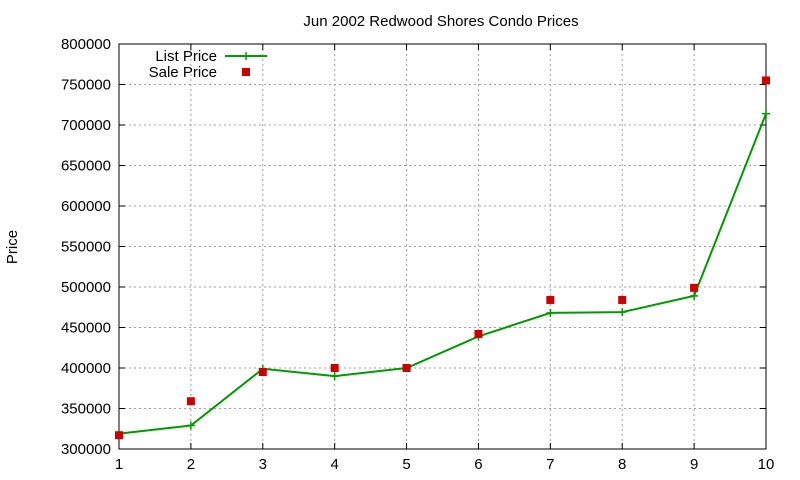  What do you see at coordinates (622, 464) in the screenshot?
I see `x-tick-label: 8` at bounding box center [622, 464].